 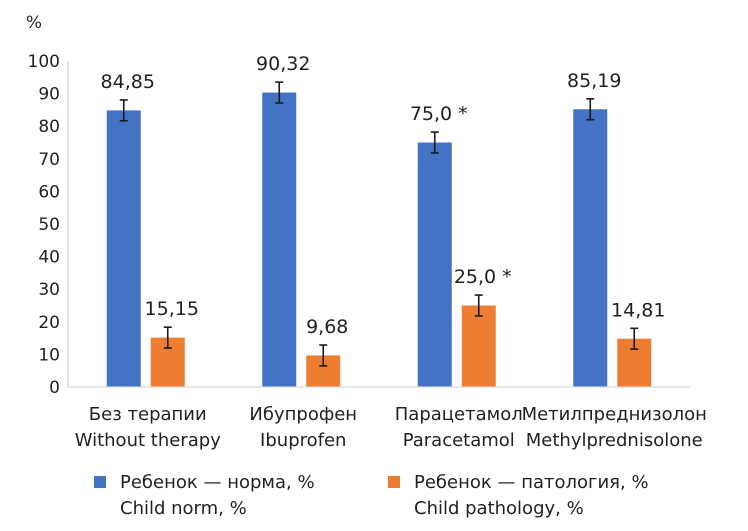 I want to click on x-tick-label-ru: Метилпреднизолон, so click(x=614, y=414).